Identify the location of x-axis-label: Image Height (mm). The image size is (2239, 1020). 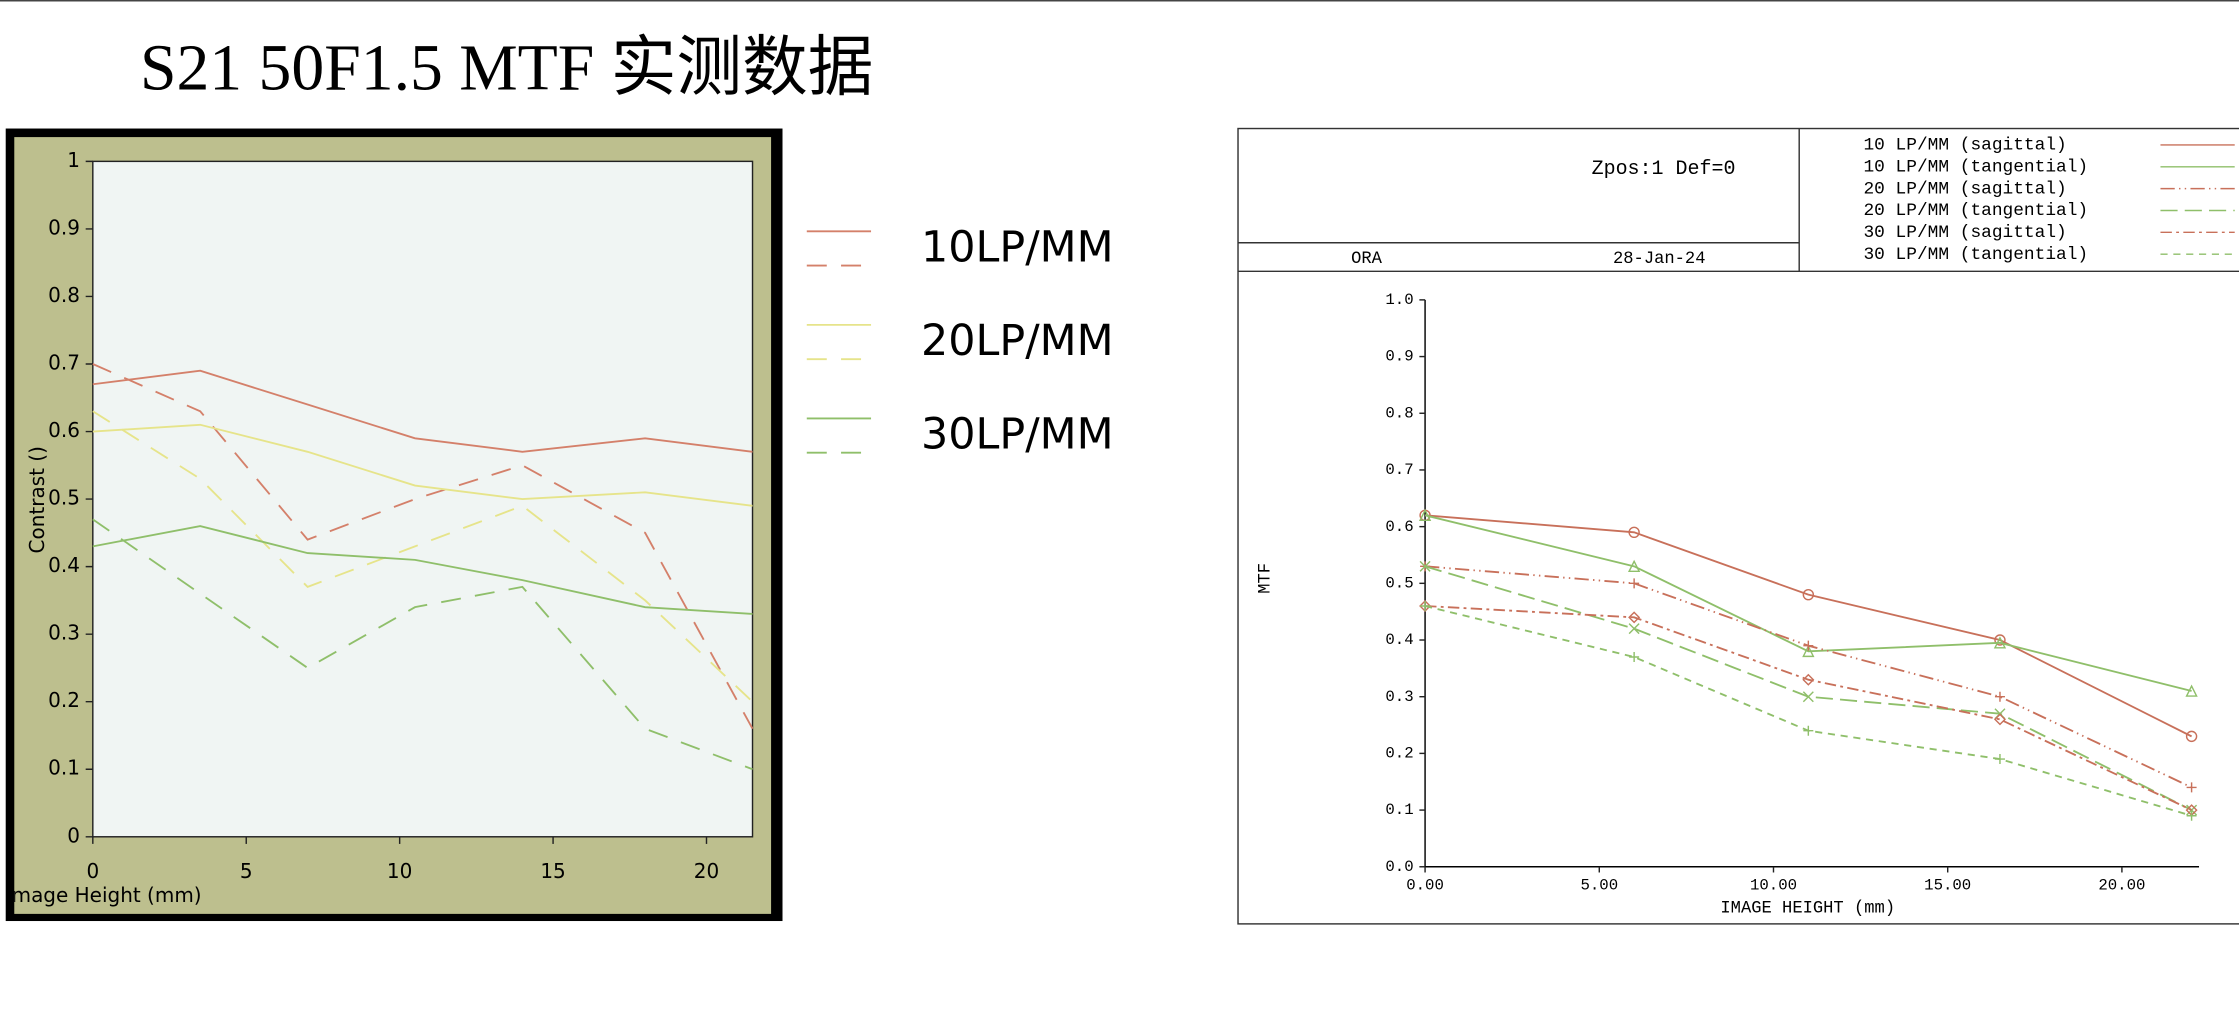
(104, 895).